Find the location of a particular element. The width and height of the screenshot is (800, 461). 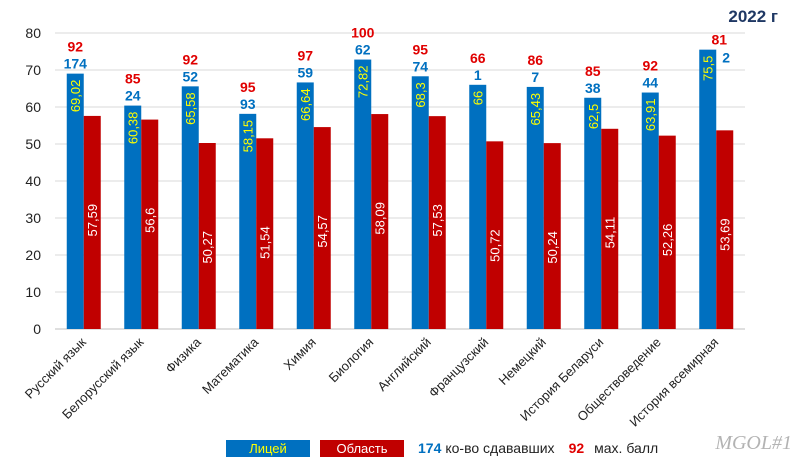

watermark: MGOL#1 is located at coordinates (753, 443).